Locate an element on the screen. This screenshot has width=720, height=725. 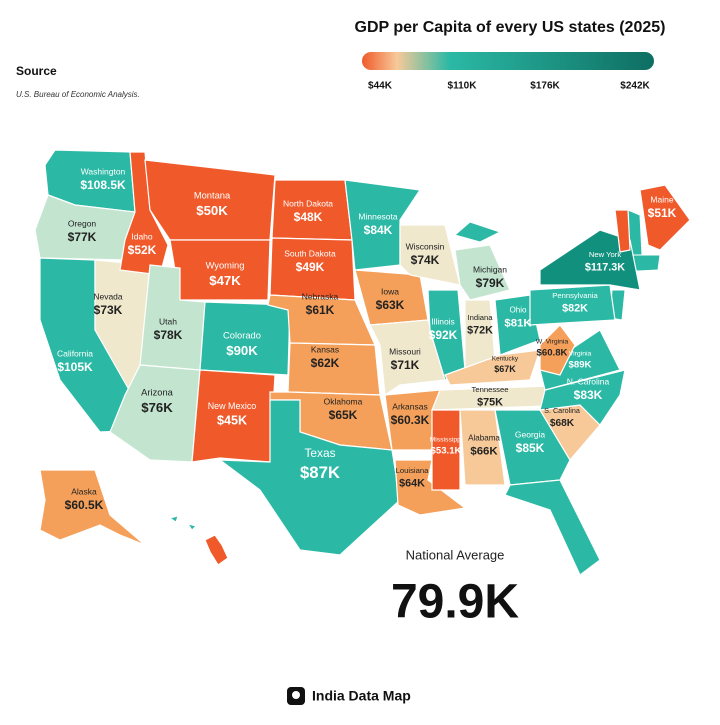
state-name: Michigan is located at coordinates (490, 269).